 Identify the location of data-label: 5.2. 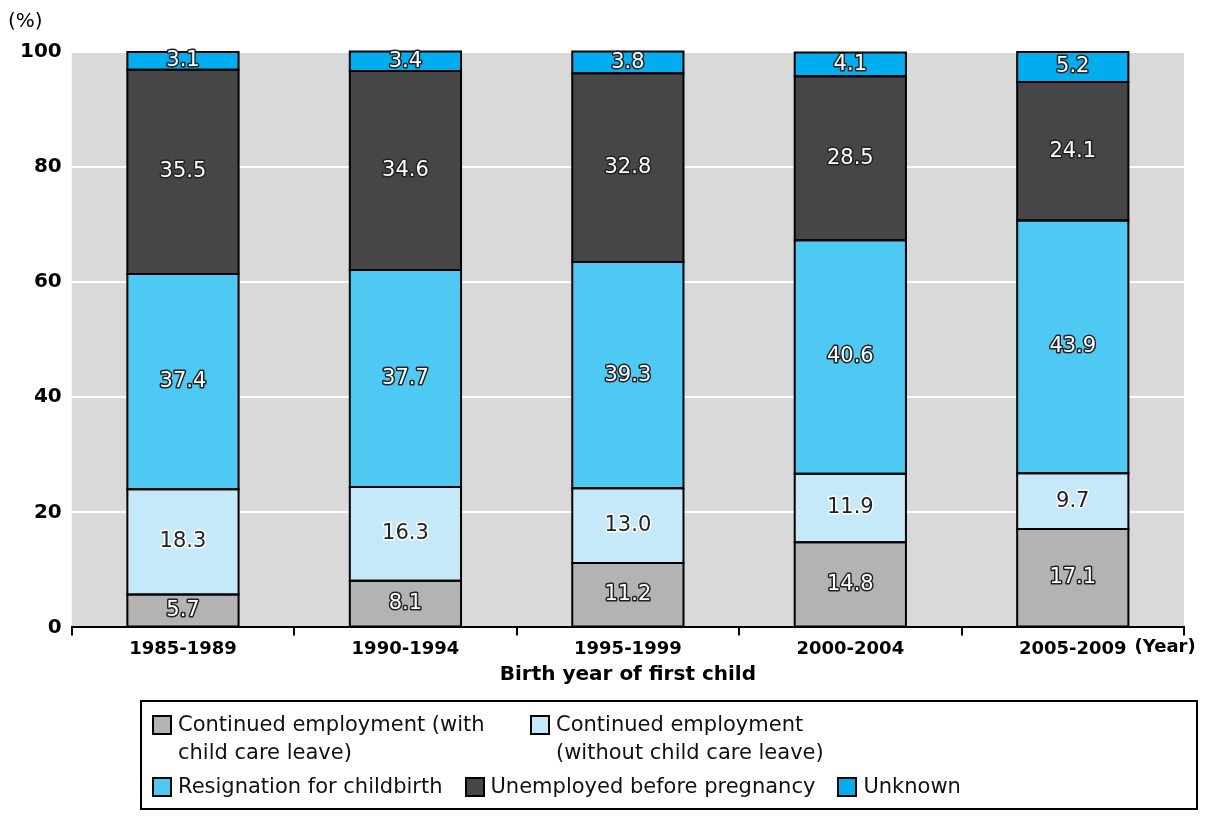
(1073, 65).